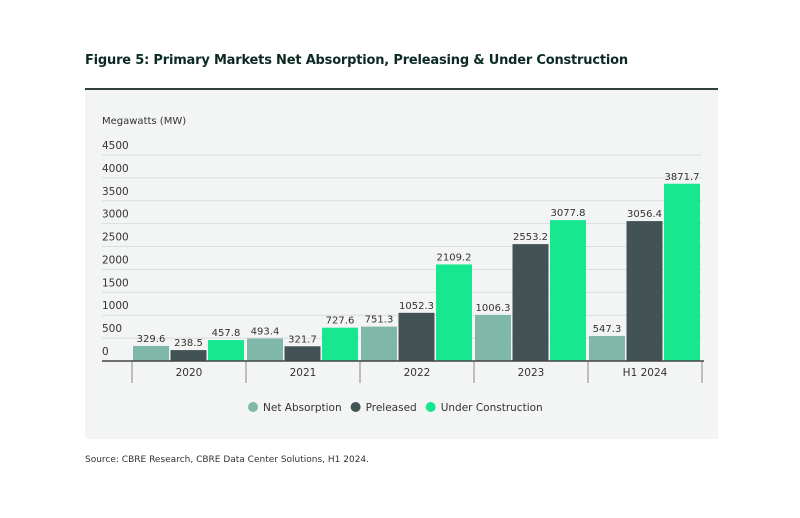 This screenshot has height=518, width=800. I want to click on data-label: 3056.4, so click(644, 214).